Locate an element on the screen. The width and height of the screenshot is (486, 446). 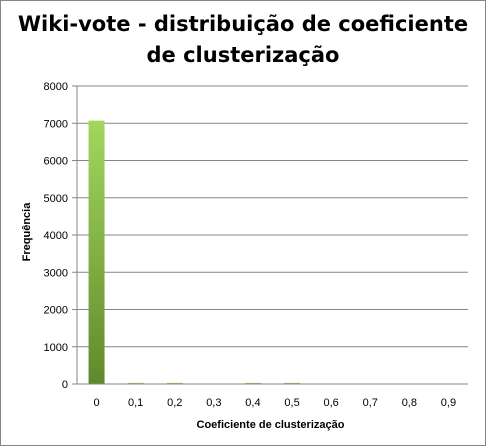
y-tick-label: 0 is located at coordinates (65, 385).